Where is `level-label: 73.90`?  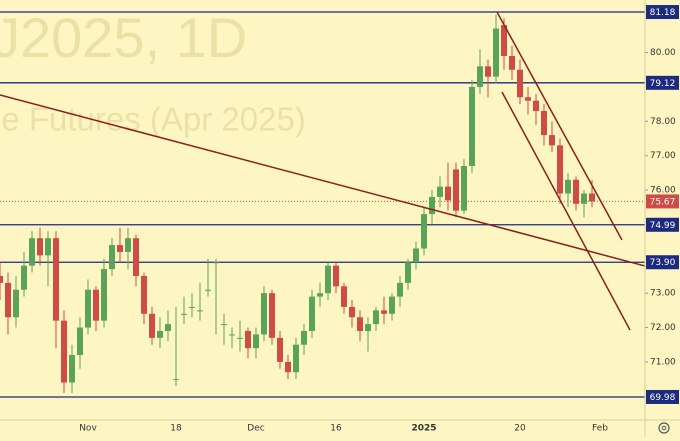 level-label: 73.90 is located at coordinates (663, 263).